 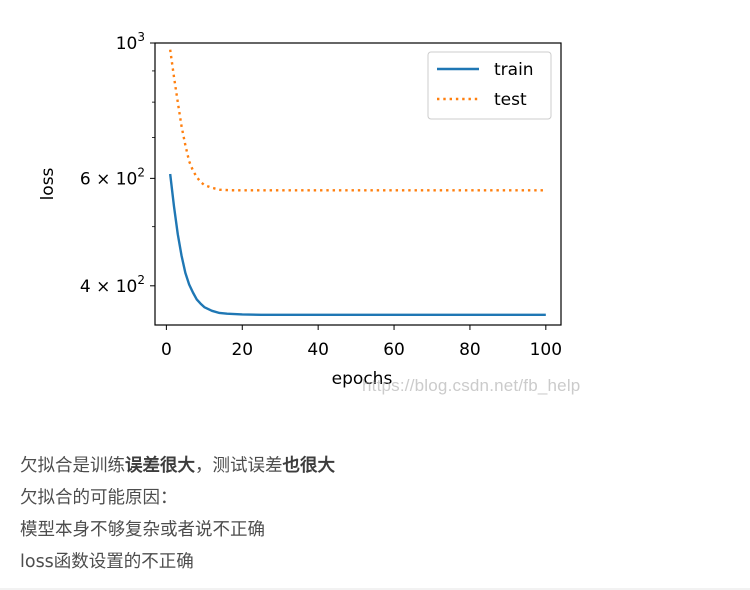 I want to click on y-tick-label: 103, so click(x=130, y=42).